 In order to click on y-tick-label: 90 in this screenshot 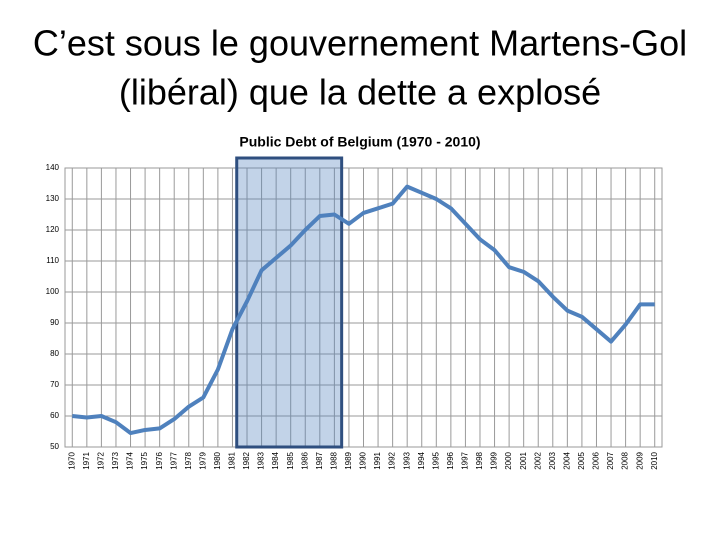, I will do `click(54, 322)`.